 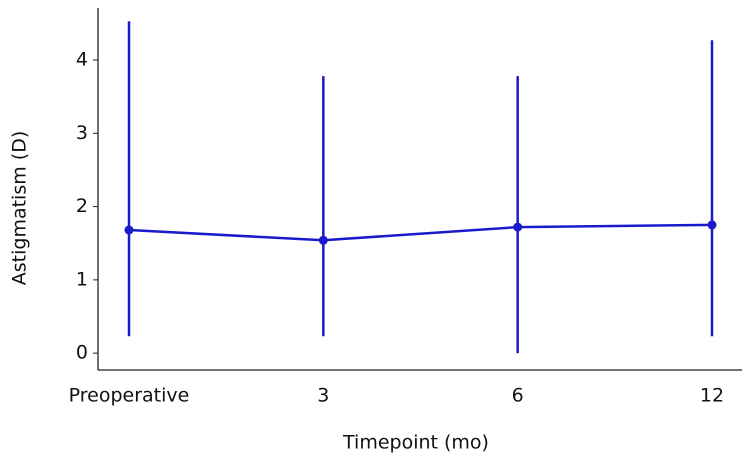 I want to click on y-axis-label: Astigmatism (D), so click(x=20, y=208).